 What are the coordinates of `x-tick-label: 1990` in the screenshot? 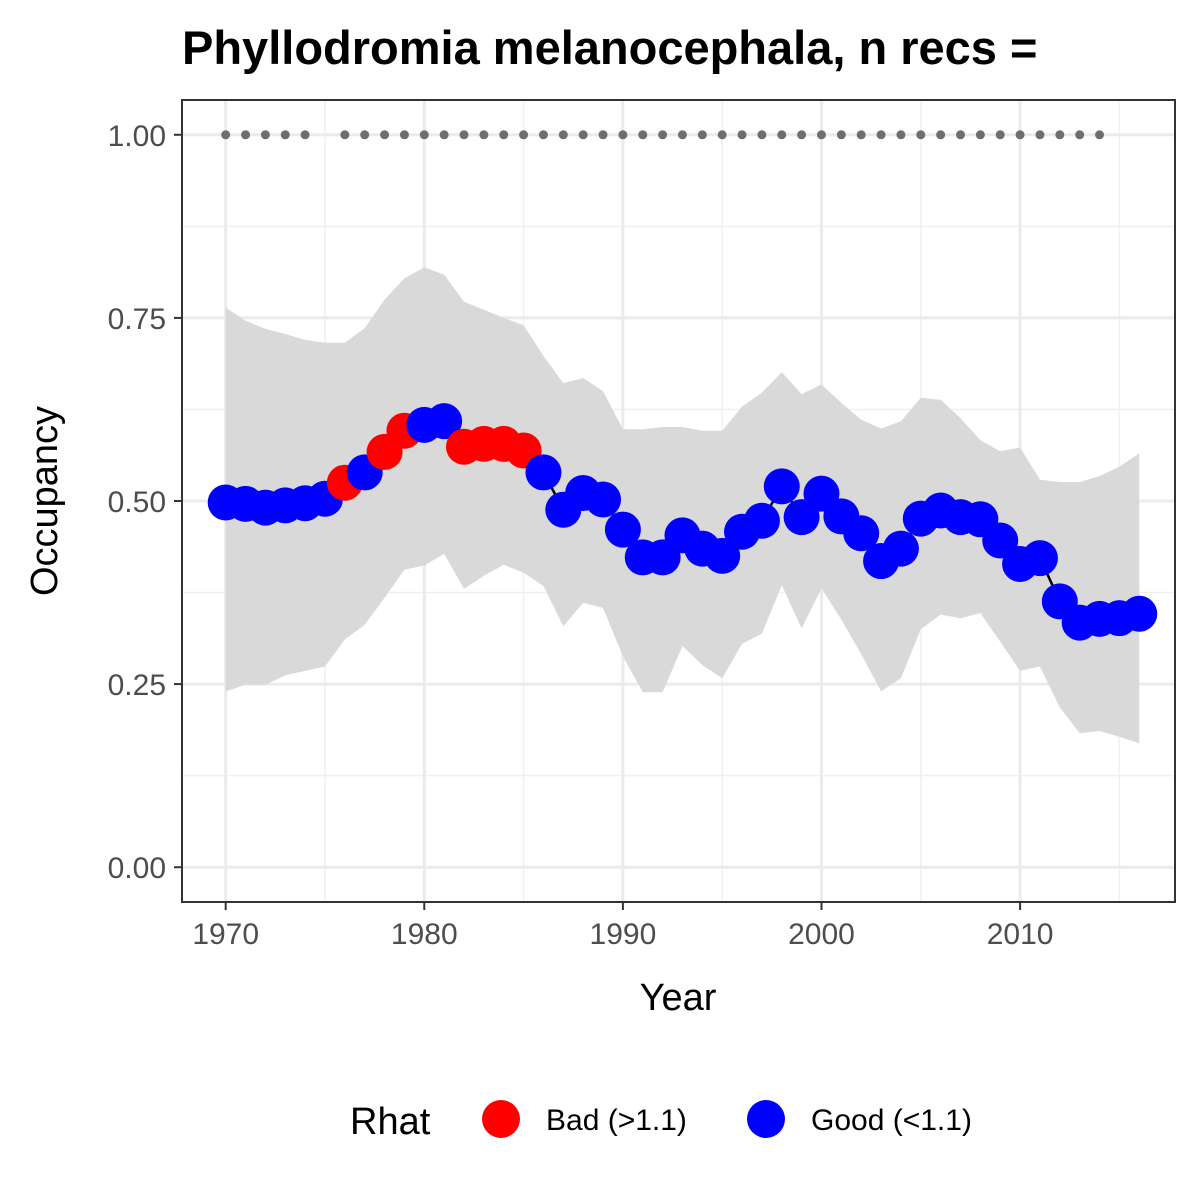 It's located at (623, 934).